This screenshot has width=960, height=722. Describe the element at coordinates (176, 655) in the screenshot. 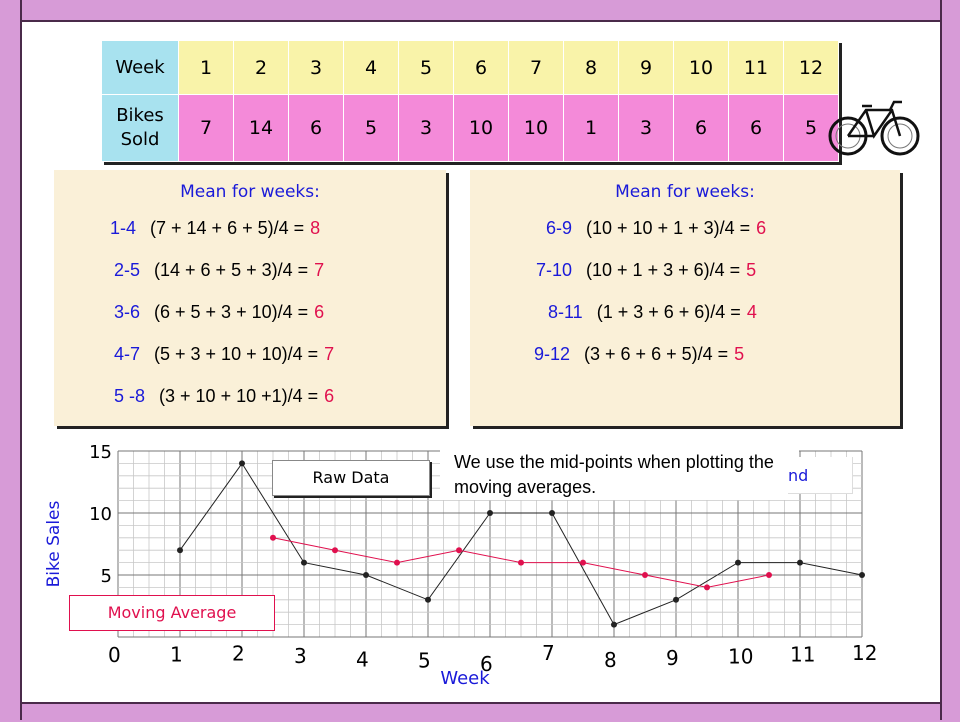

I see `x-tick-label: 1` at that location.